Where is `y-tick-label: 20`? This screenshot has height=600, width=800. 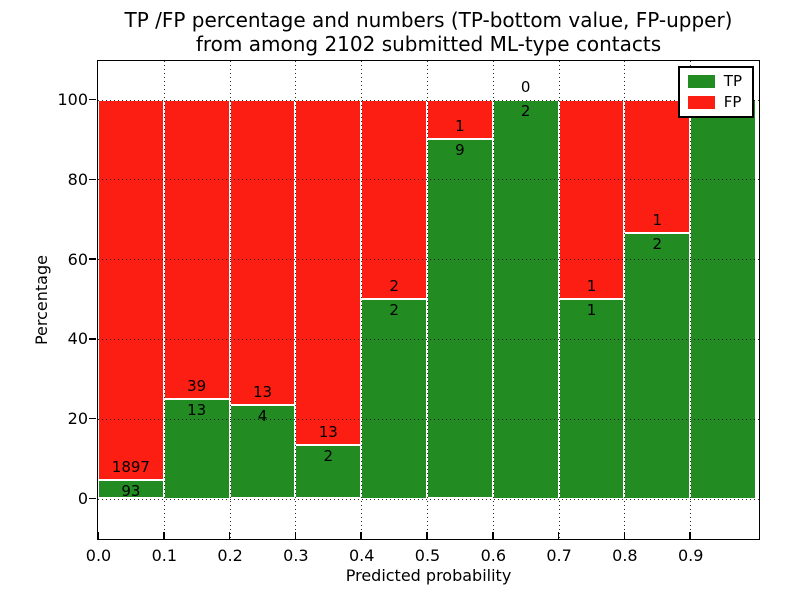 y-tick-label: 20 is located at coordinates (77, 419).